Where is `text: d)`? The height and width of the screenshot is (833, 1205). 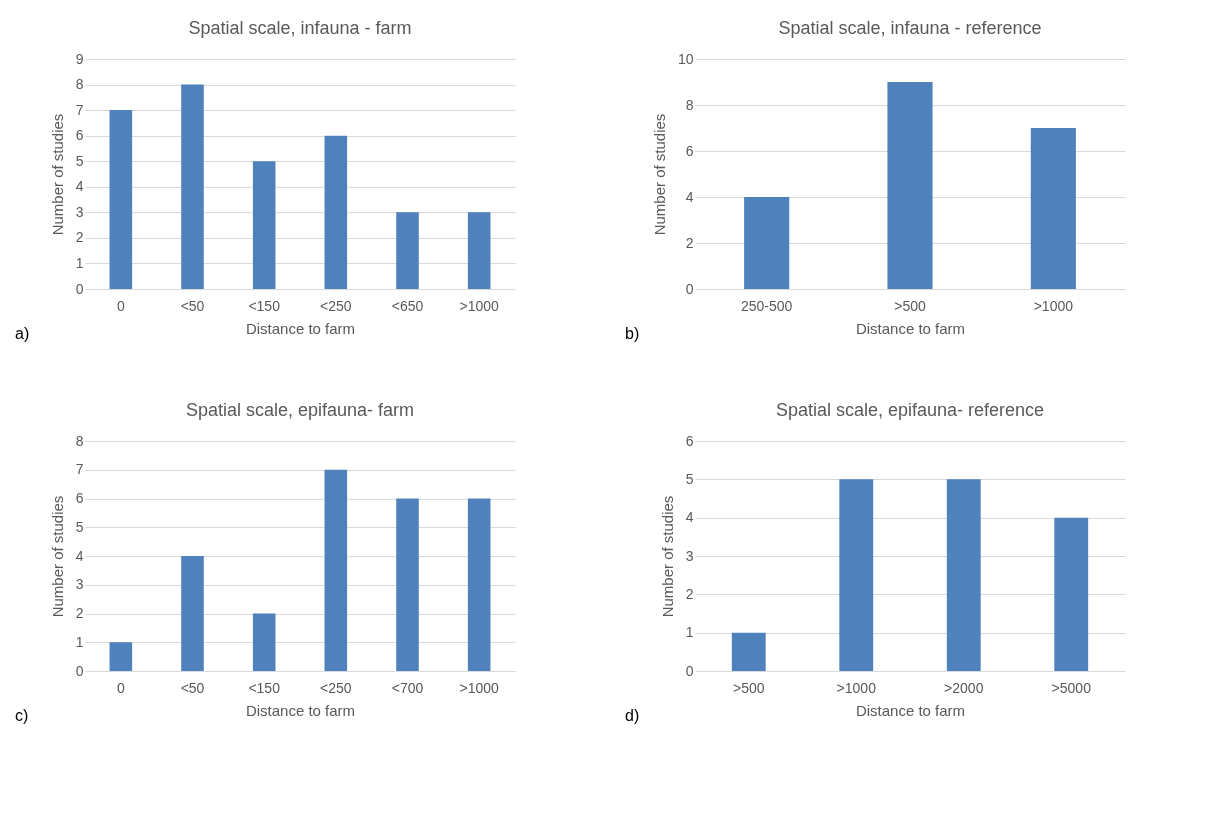 text: d) is located at coordinates (632, 715).